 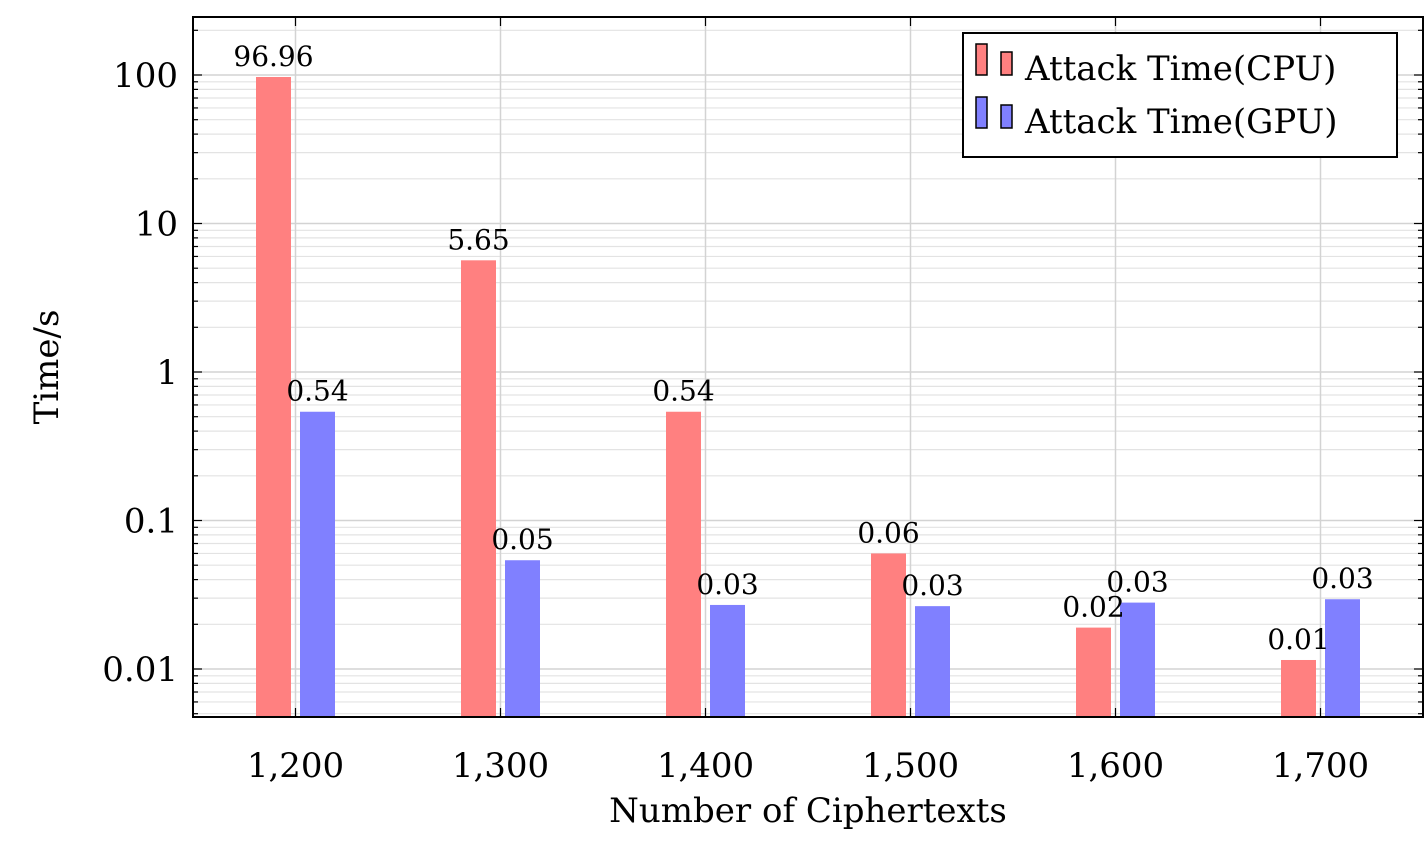 What do you see at coordinates (156, 225) in the screenshot?
I see `y-tick-label: 10` at bounding box center [156, 225].